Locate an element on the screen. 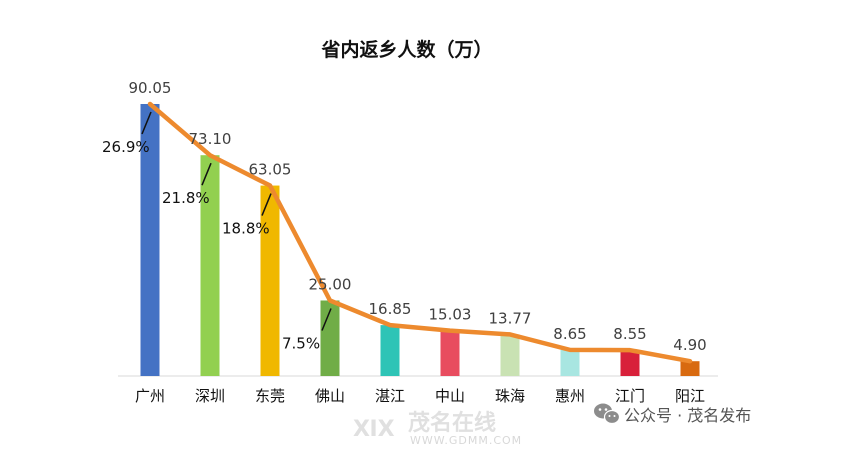  source-badge: 公众号 · 茂名发布 is located at coordinates (672, 414).